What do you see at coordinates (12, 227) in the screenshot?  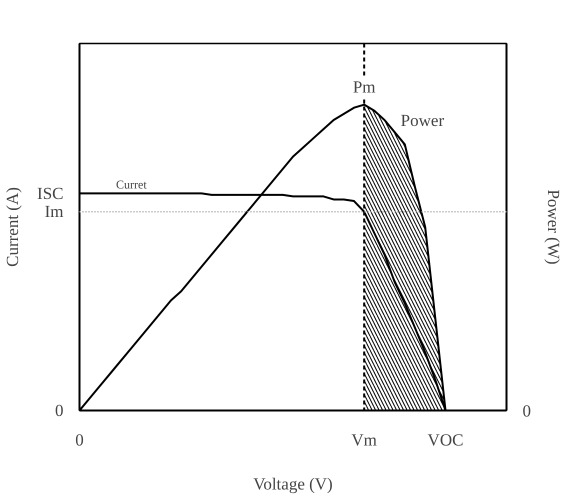 I see `y-axis-title: Current (A)` at bounding box center [12, 227].